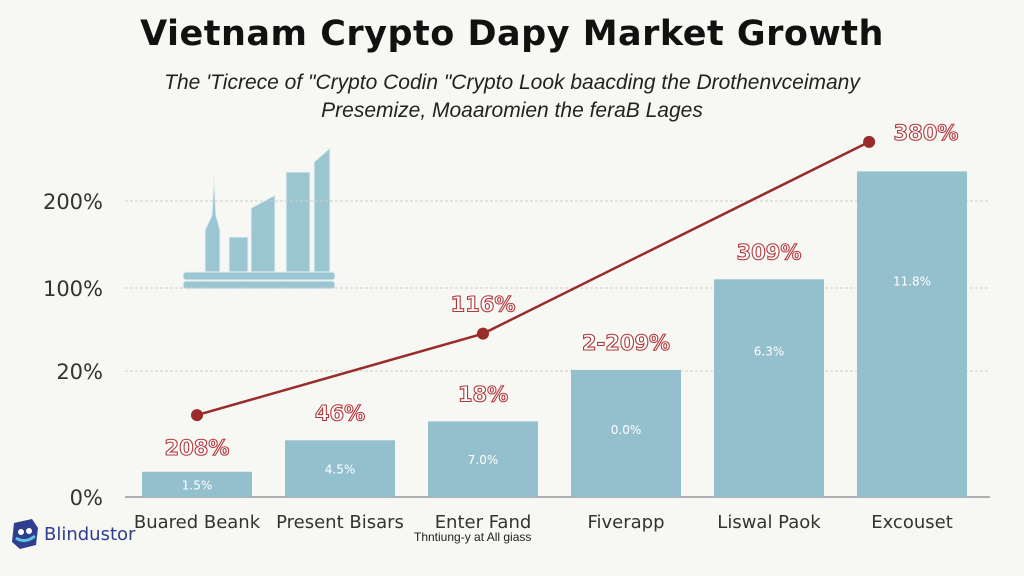 This screenshot has width=1024, height=576. I want to click on bar-inner-label: 6.3%, so click(769, 351).